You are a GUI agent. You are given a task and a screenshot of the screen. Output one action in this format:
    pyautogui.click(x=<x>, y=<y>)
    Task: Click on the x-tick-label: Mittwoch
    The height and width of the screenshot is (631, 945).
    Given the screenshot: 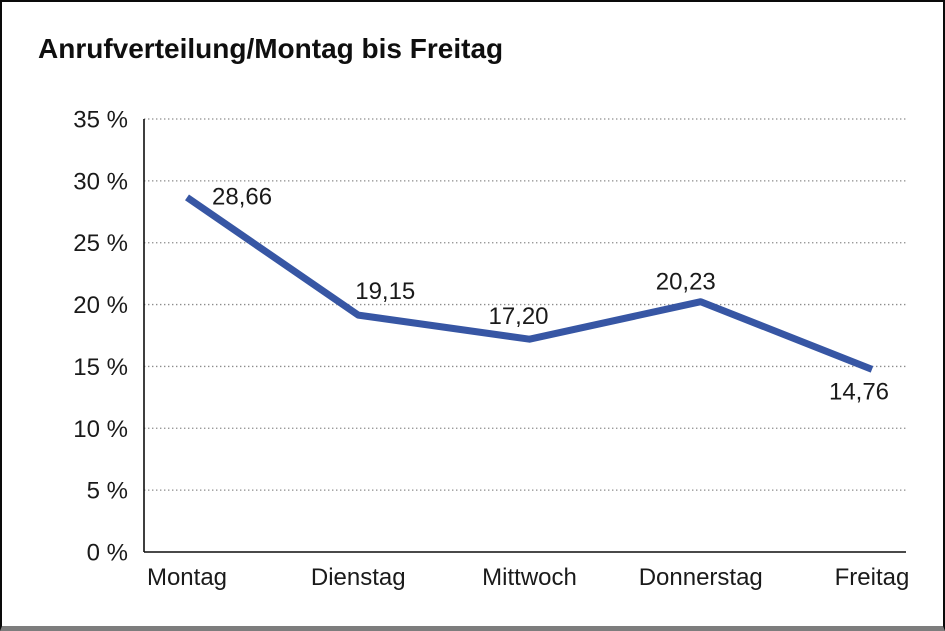 What is the action you would take?
    pyautogui.click(x=529, y=577)
    